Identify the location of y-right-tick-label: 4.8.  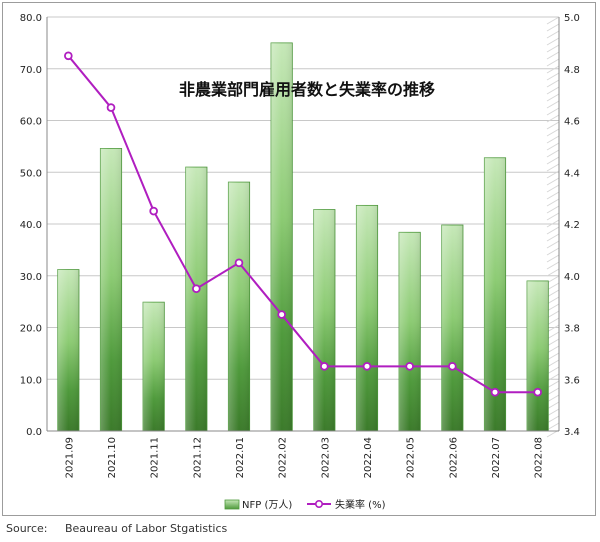
(572, 70).